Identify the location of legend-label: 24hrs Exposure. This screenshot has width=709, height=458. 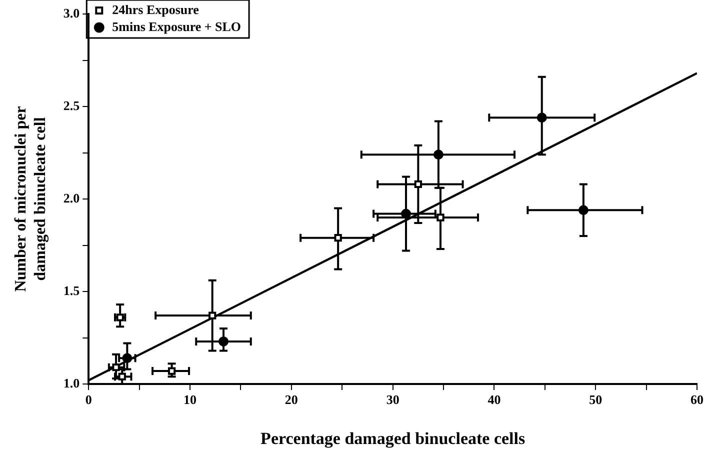
(156, 9).